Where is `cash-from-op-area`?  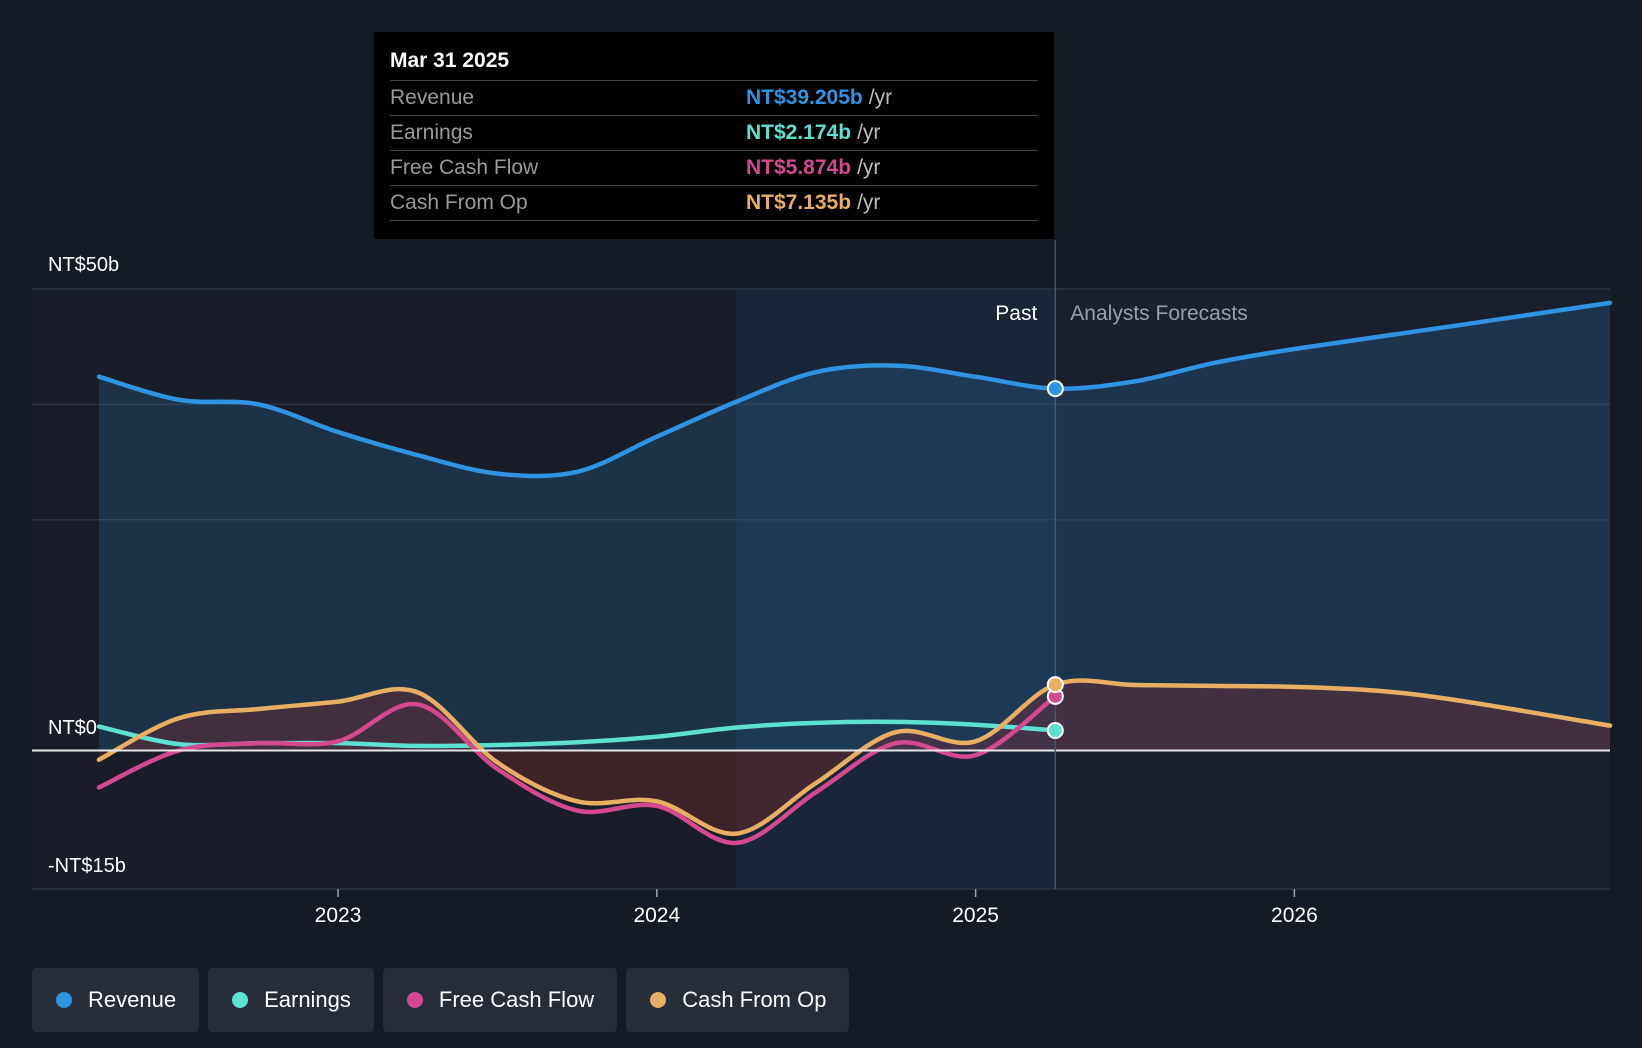
cash-from-op-area is located at coordinates (854, 757).